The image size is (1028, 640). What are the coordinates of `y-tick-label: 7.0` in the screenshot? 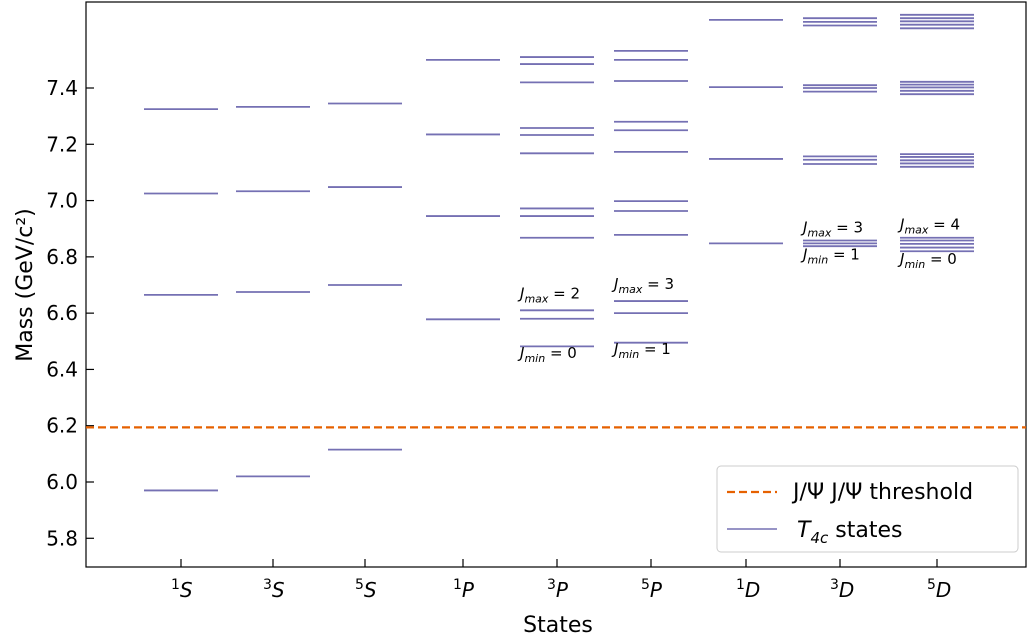 It's located at (62, 201).